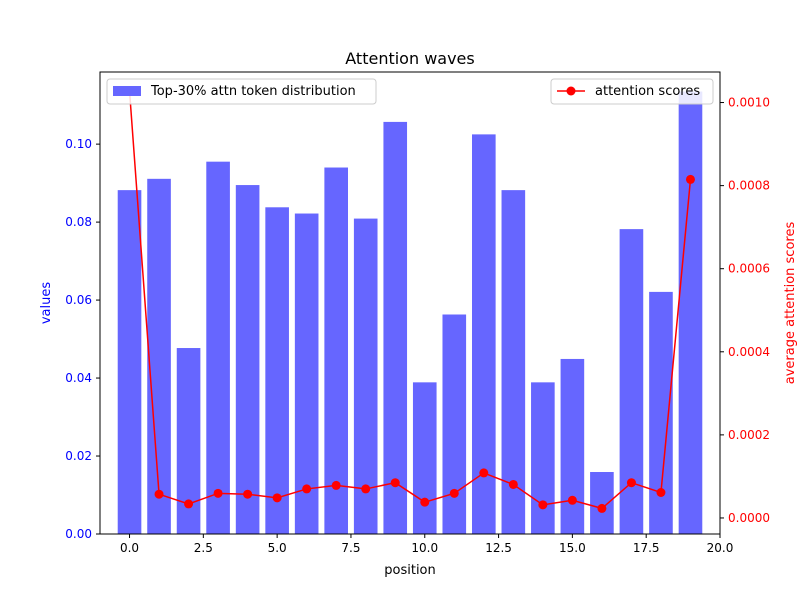 The height and width of the screenshot is (604, 800). I want to click on x-tick-label-8: 20.0, so click(720, 548).